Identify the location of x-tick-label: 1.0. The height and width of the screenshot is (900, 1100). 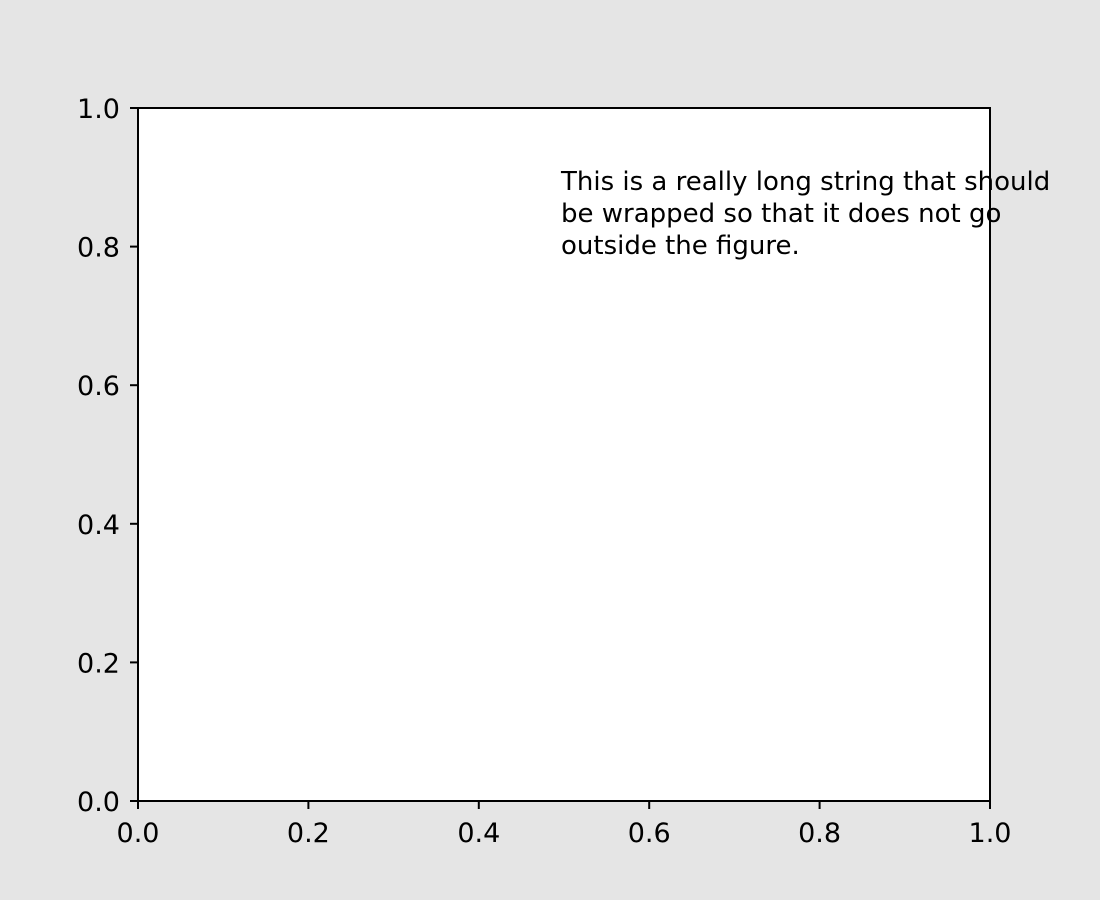
(990, 833).